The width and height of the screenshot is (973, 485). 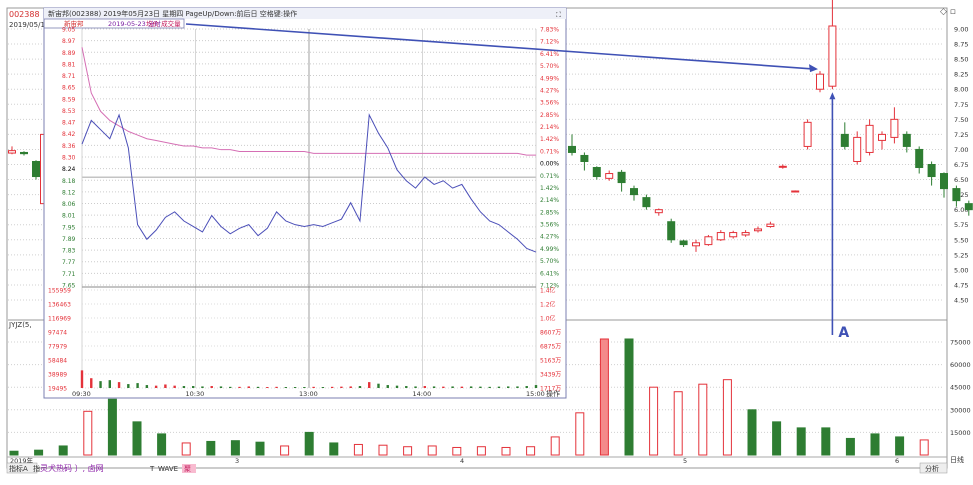 What do you see at coordinates (57, 361) in the screenshot?
I see `popup-vol-tick: 58484` at bounding box center [57, 361].